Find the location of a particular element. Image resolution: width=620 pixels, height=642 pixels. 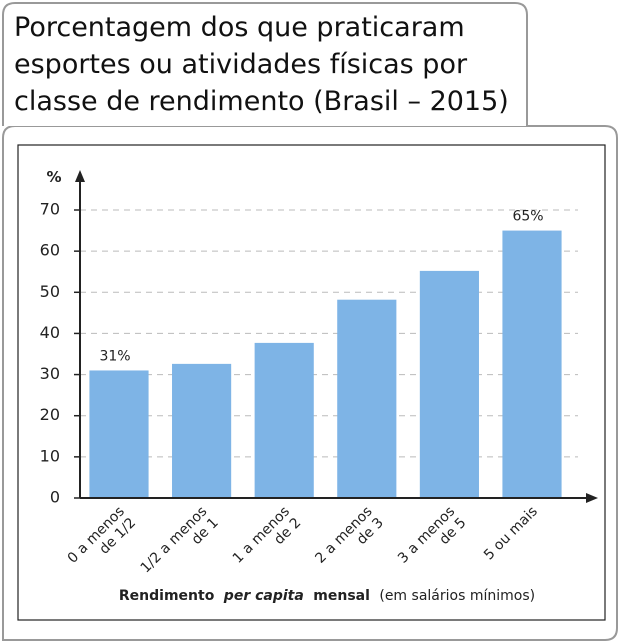

y-tick-label: 60 is located at coordinates (50, 250).